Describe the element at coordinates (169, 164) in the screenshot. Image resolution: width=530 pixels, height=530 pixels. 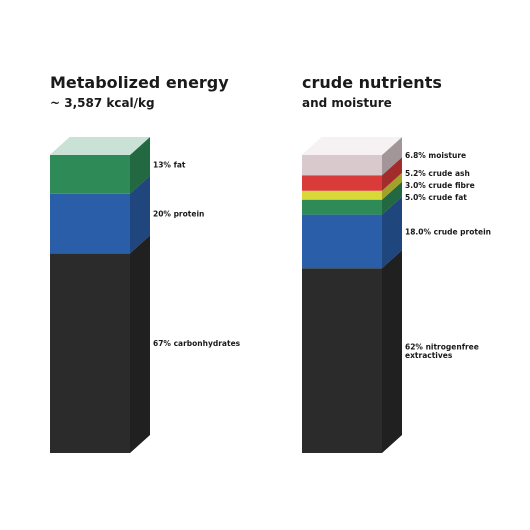
I see `value-label: 13% fat` at that location.